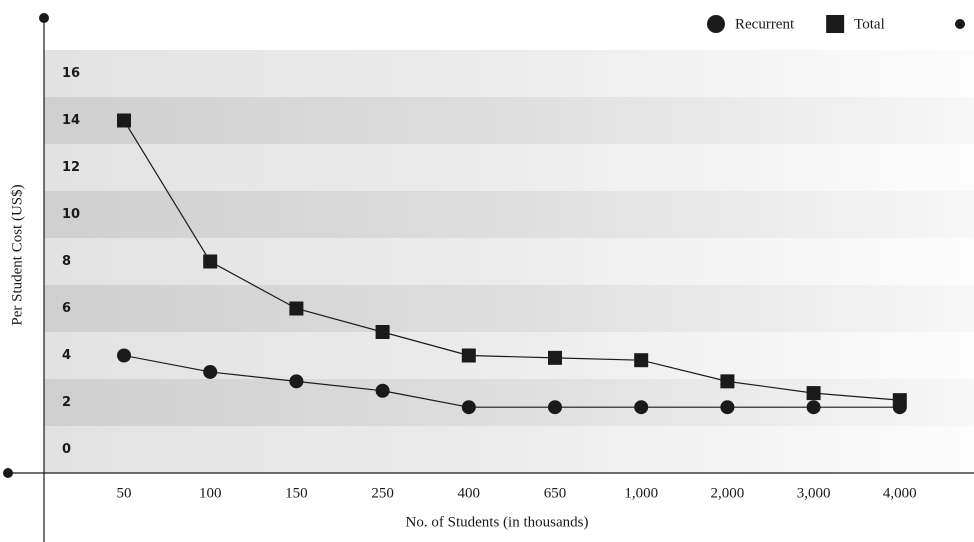 The height and width of the screenshot is (542, 974). I want to click on x-tick-label: 150, so click(296, 493).